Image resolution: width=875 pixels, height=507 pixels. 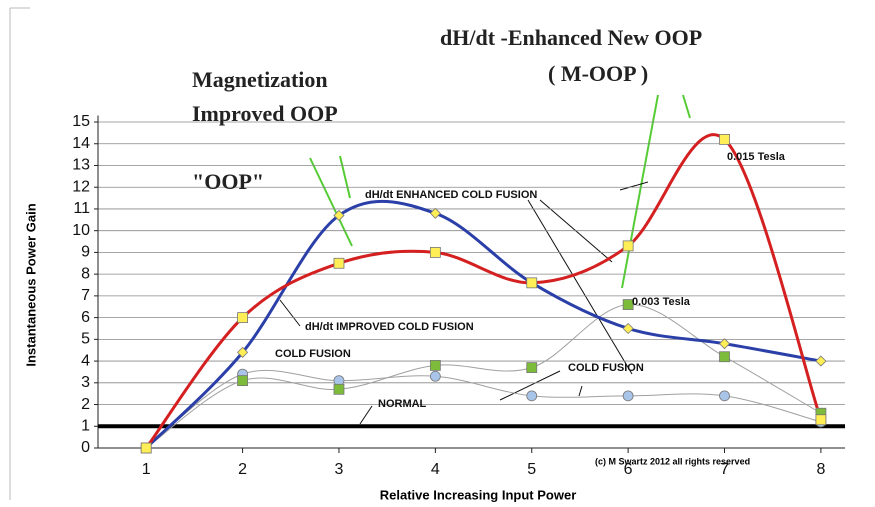 I want to click on y-tick-label: 13, so click(x=81, y=165).